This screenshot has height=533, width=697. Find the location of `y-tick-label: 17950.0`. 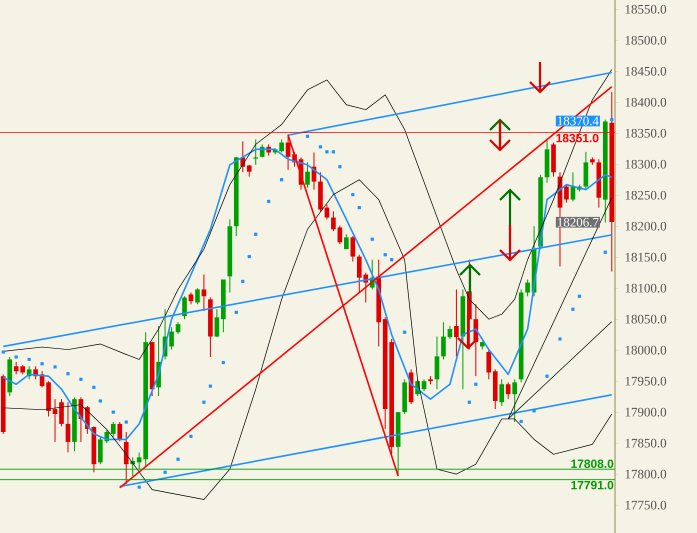

y-tick-label: 17950.0 is located at coordinates (646, 381).